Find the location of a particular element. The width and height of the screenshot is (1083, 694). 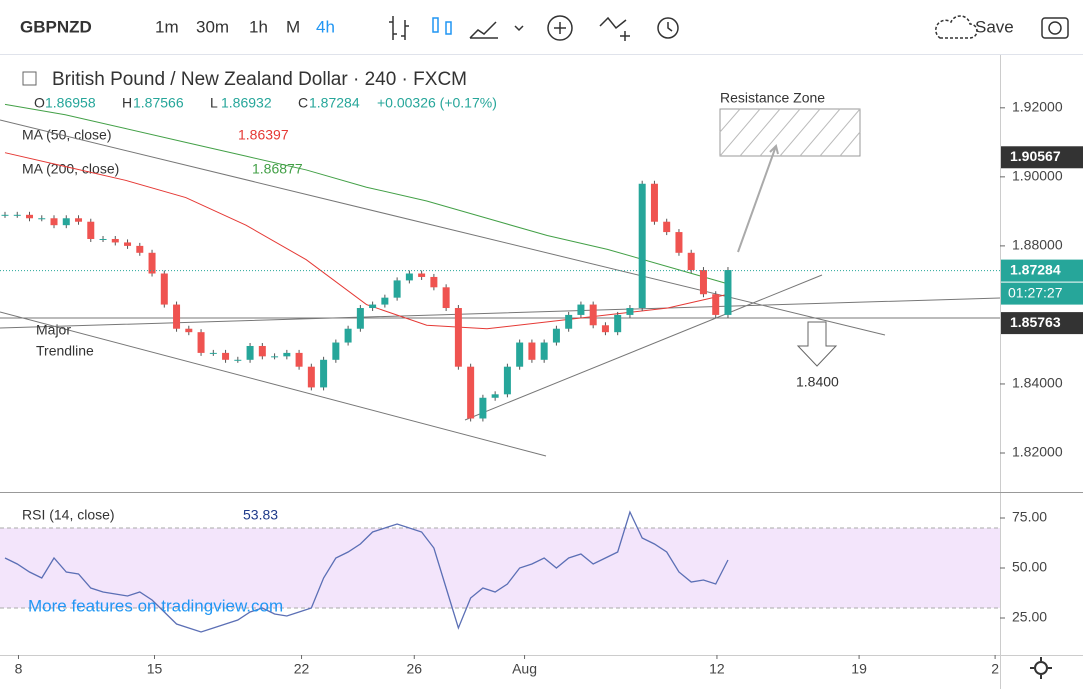

ohlc-key: O is located at coordinates (39, 103).